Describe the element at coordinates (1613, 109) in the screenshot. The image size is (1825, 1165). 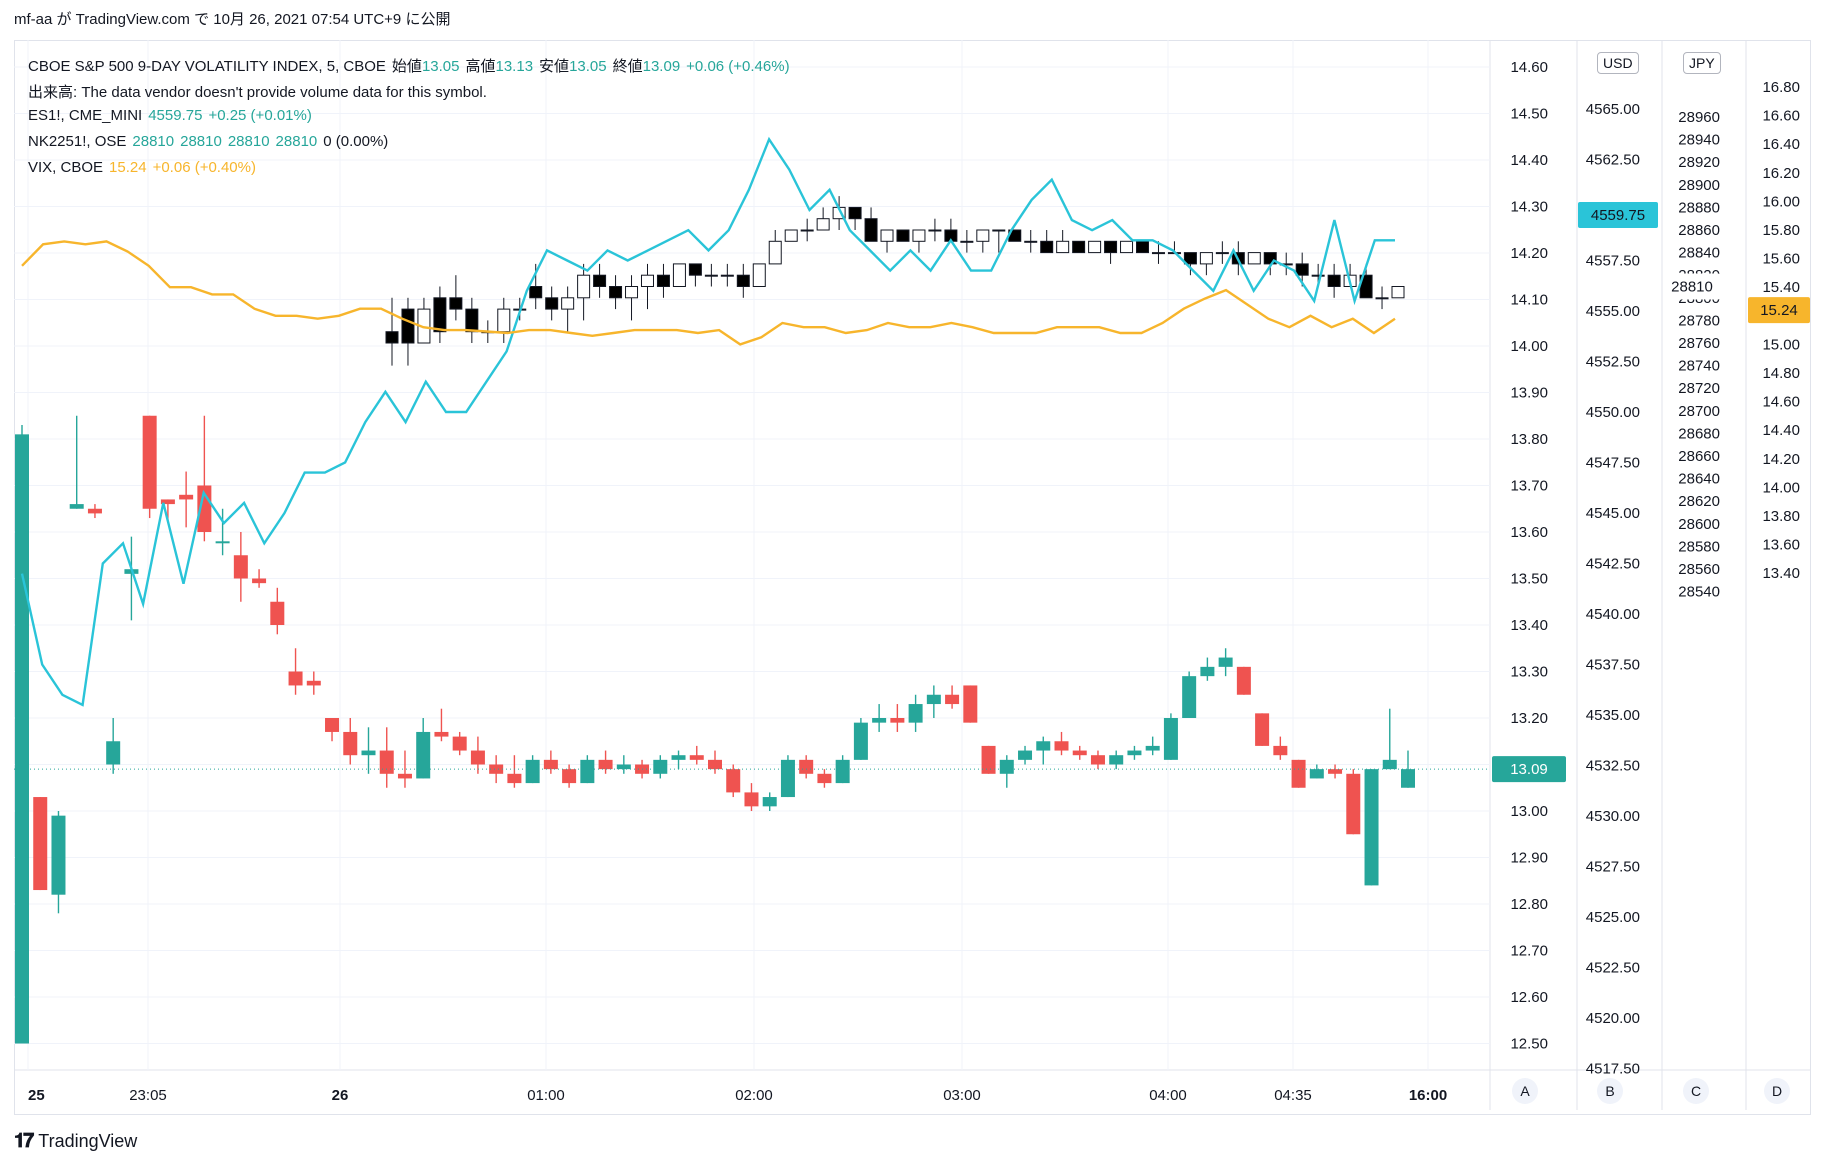
I see `axis-b-tick: 4565.00` at that location.